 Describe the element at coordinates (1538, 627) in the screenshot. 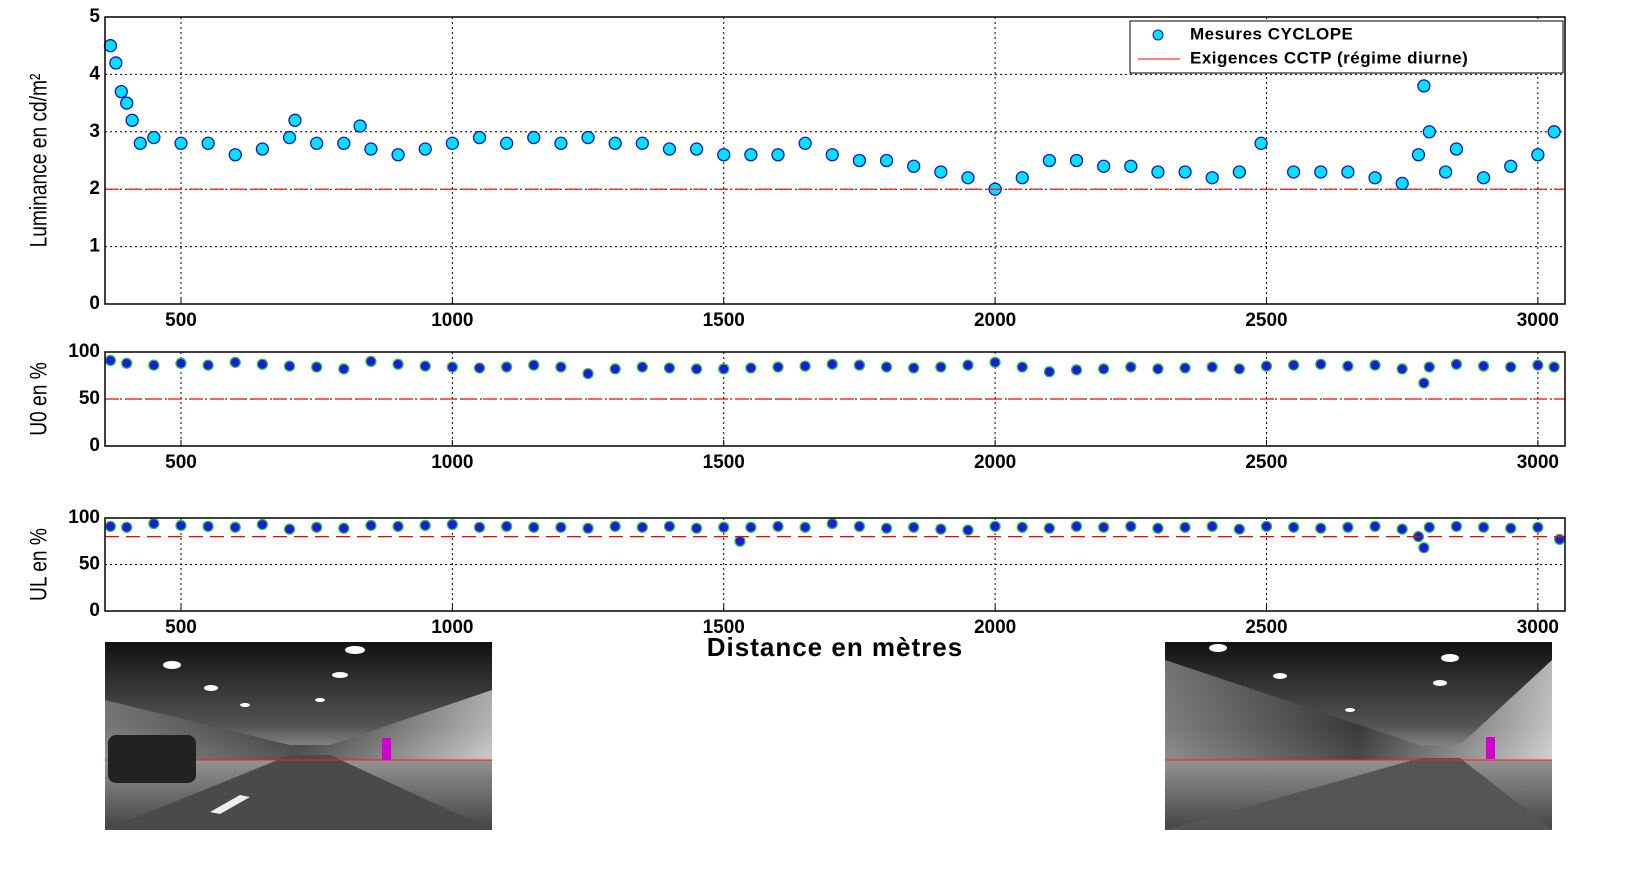

I see `x-tick-label: 3000` at that location.